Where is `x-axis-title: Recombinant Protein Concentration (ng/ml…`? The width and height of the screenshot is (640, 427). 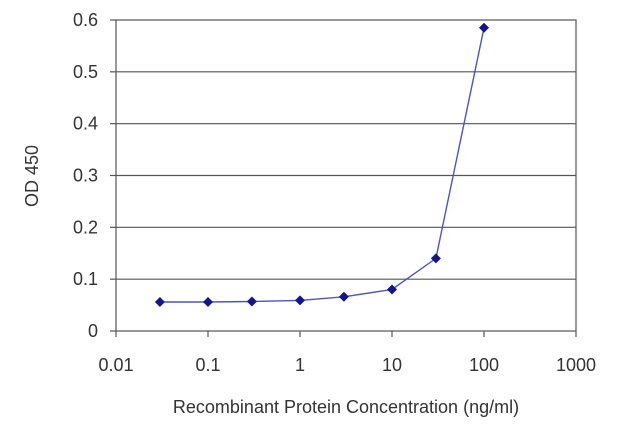 x-axis-title: Recombinant Protein Concentration (ng/ml… is located at coordinates (346, 407).